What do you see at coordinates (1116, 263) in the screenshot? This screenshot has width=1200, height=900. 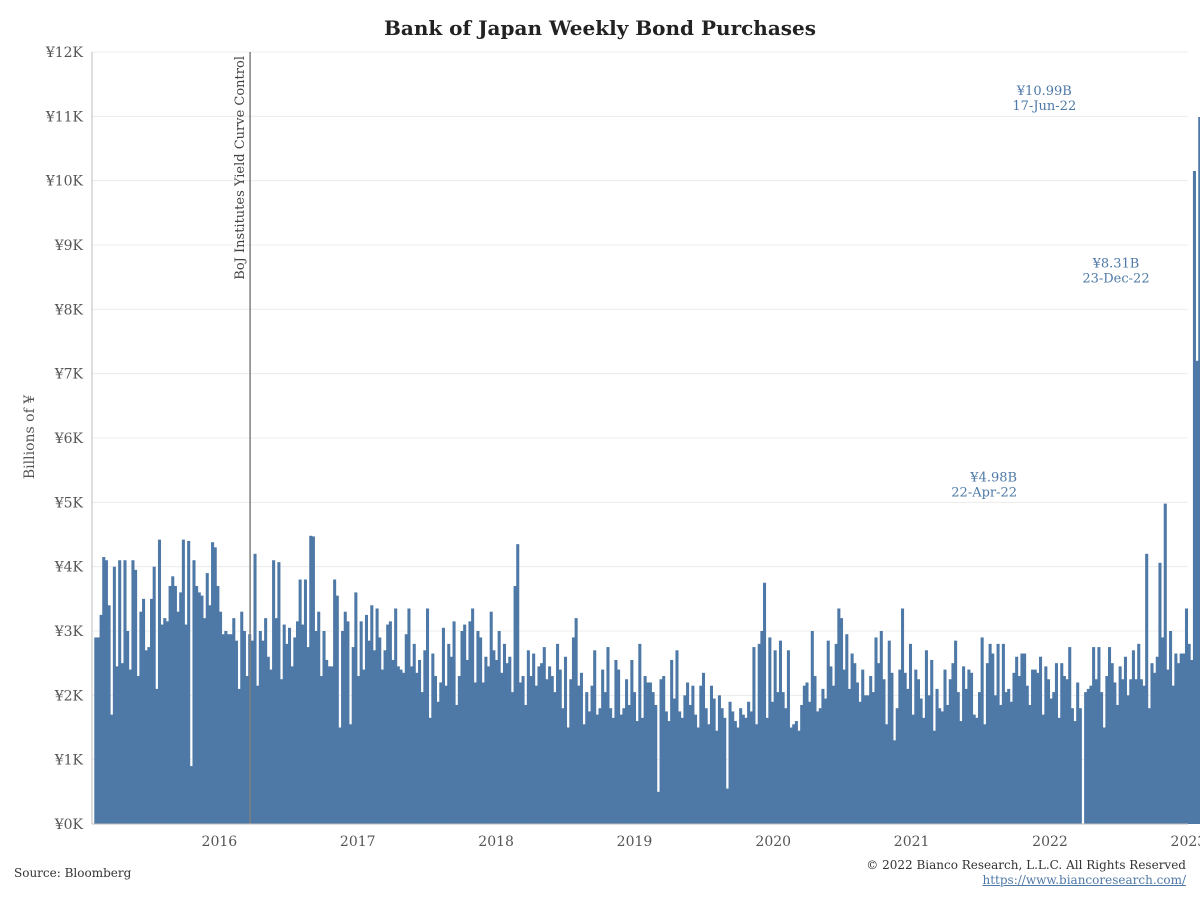 I see `annotation-value: ¥8.31B` at bounding box center [1116, 263].